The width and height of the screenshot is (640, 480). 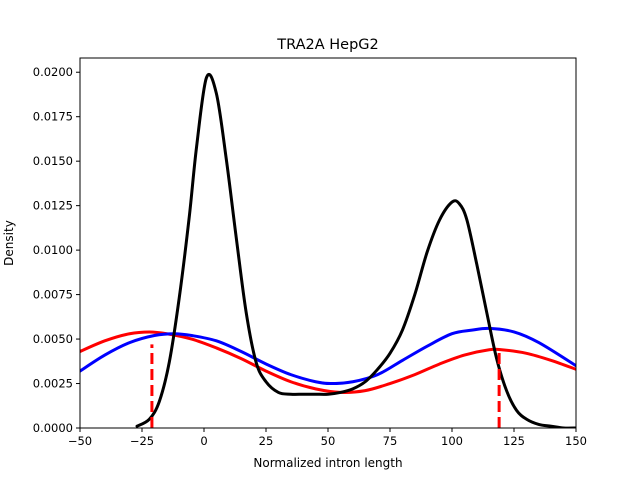 What do you see at coordinates (53, 161) in the screenshot?
I see `y-tick-label: 0.0150` at bounding box center [53, 161].